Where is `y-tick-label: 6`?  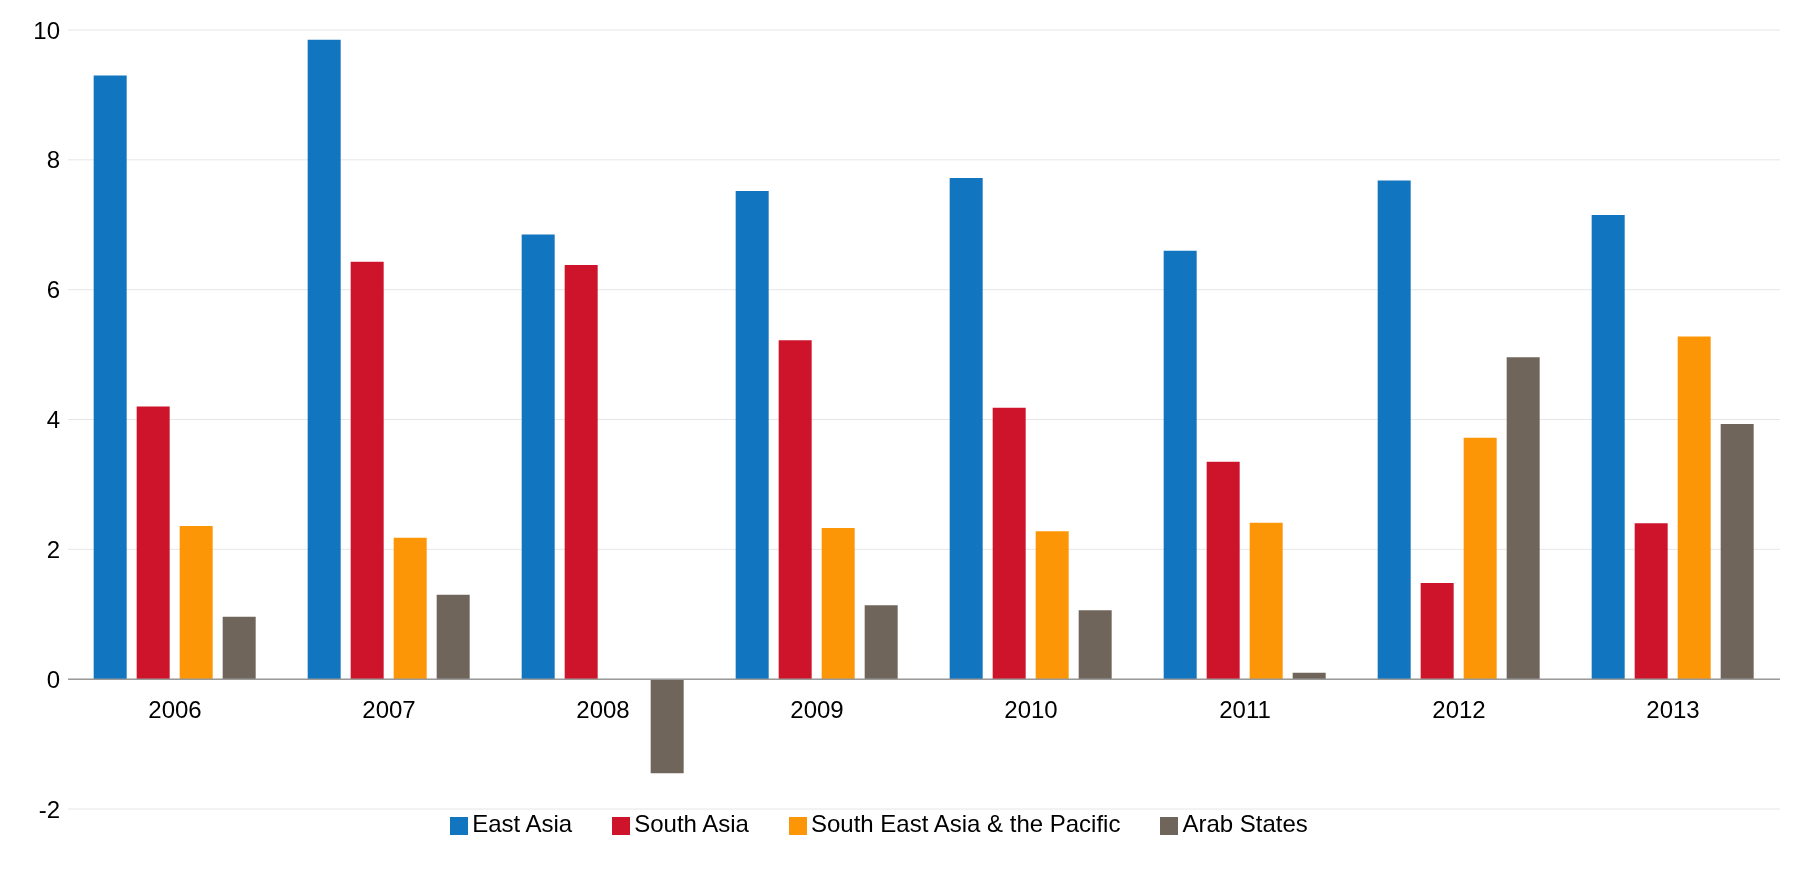
y-tick-label: 6 is located at coordinates (53, 290).